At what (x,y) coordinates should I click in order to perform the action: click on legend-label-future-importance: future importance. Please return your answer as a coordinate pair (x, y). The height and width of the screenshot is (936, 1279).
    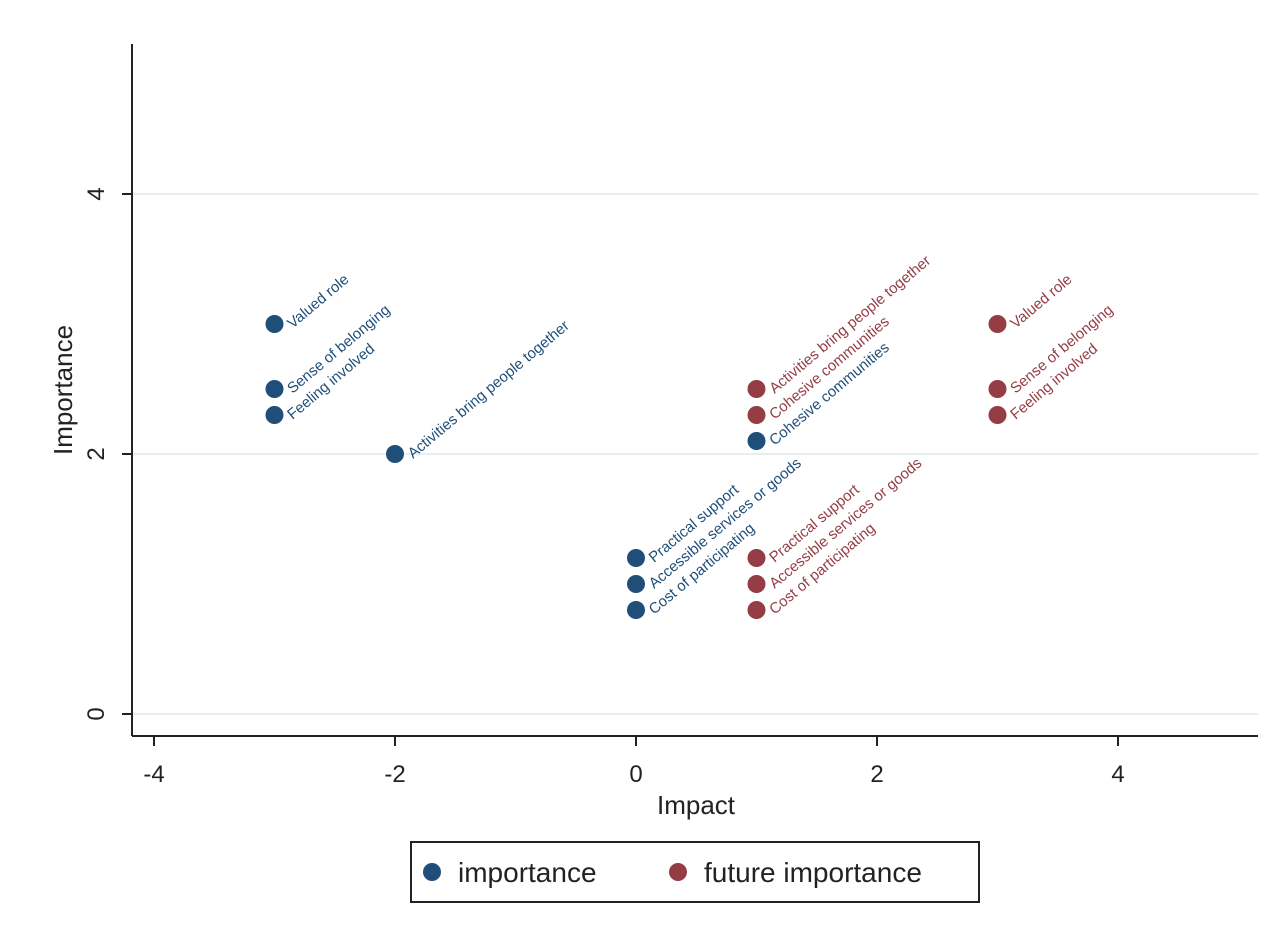
    Looking at the image, I should click on (813, 872).